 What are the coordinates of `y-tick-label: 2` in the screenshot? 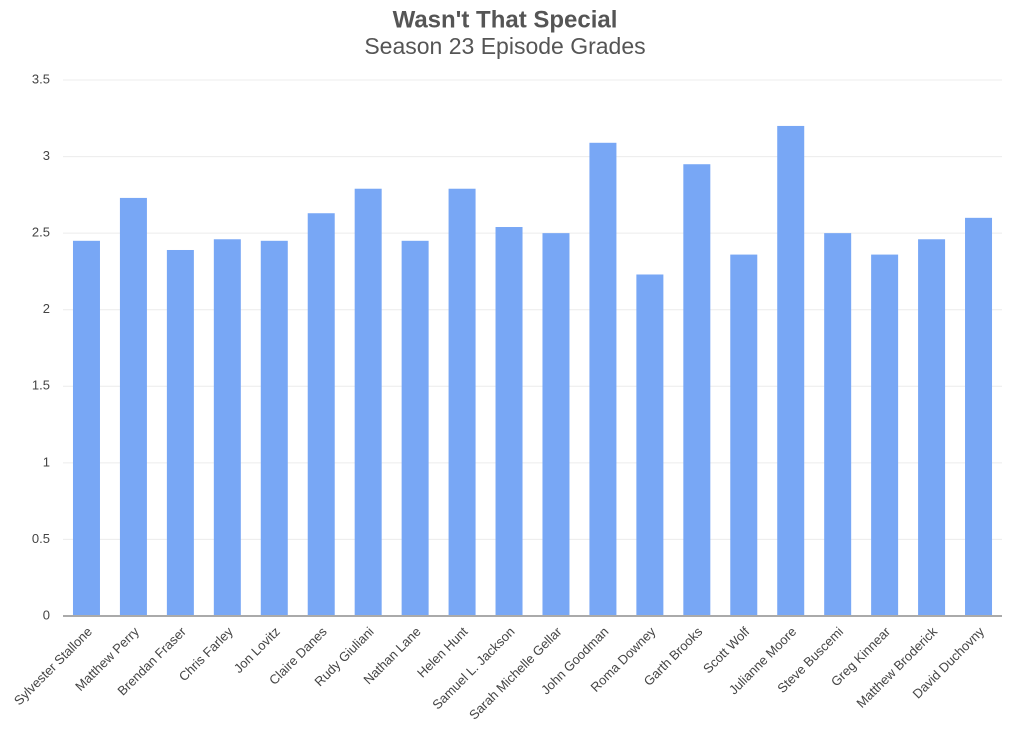 It's located at (46, 308).